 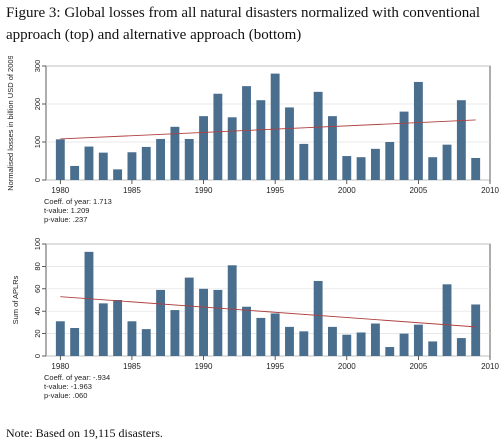 What do you see at coordinates (37, 333) in the screenshot?
I see `y-tick-label: 20` at bounding box center [37, 333].